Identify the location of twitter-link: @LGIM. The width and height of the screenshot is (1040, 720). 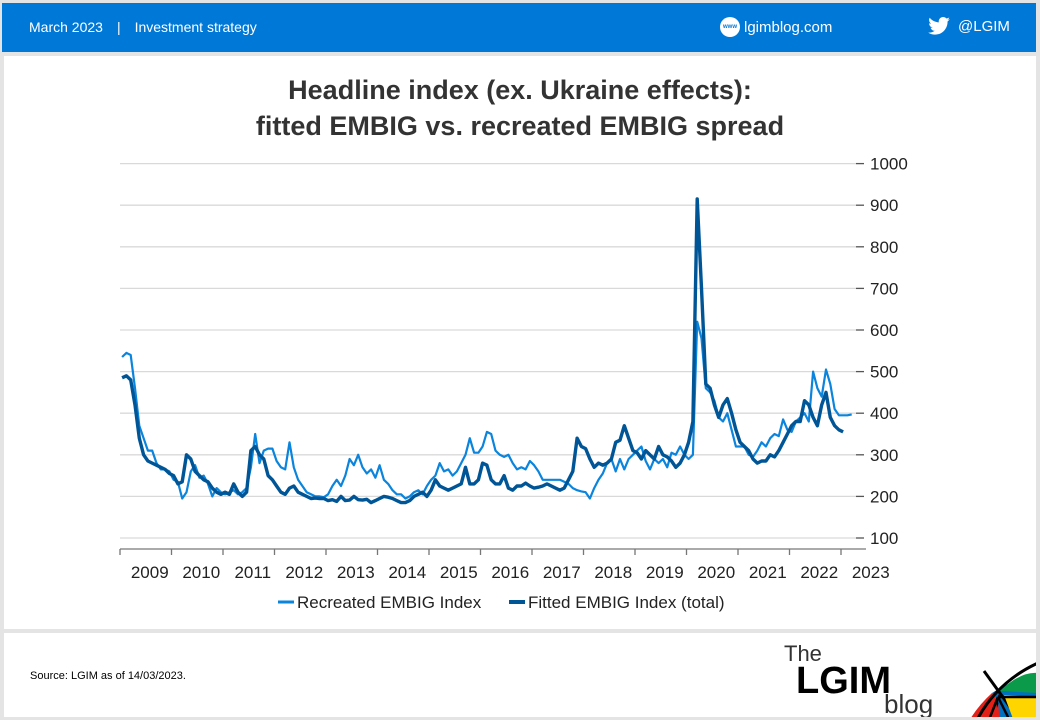
(969, 26).